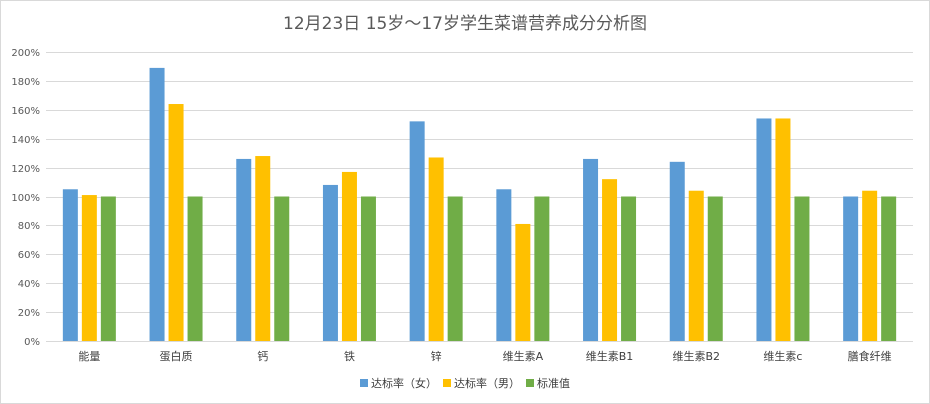 This screenshot has width=930, height=404. Describe the element at coordinates (484, 356) in the screenshot. I see `x-axis-categories: 能量 蛋白质 钙 铁 锌 维生素A 维生素B1 维生素B2 维生素c 膳食纤维` at that location.